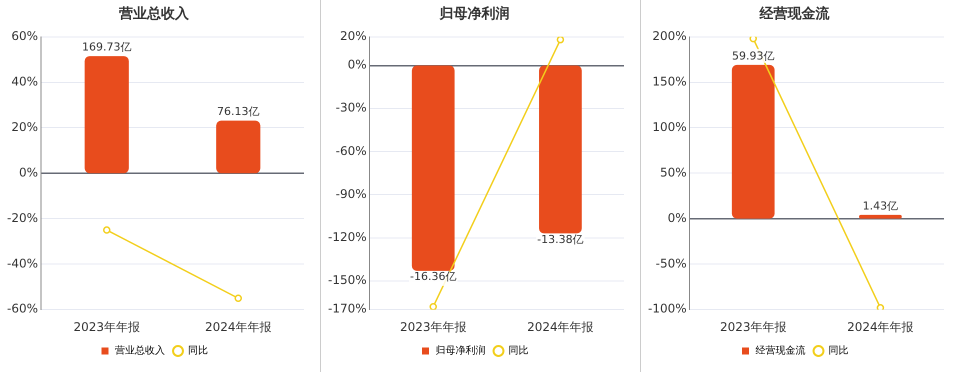  I want to click on y-tick-label: 150%, so click(669, 81).